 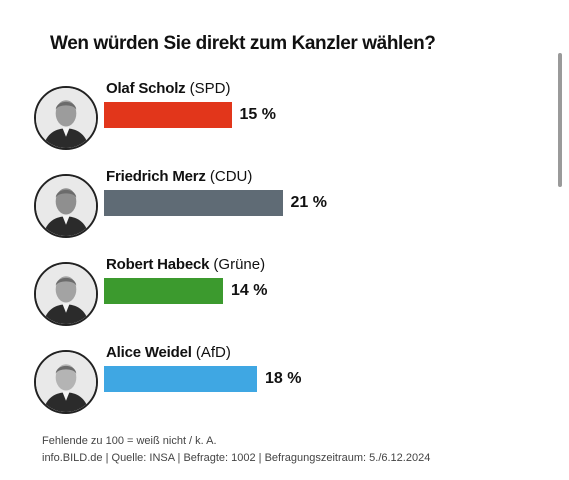 What do you see at coordinates (237, 264) in the screenshot?
I see `candidate-party: (Grüne)` at bounding box center [237, 264].